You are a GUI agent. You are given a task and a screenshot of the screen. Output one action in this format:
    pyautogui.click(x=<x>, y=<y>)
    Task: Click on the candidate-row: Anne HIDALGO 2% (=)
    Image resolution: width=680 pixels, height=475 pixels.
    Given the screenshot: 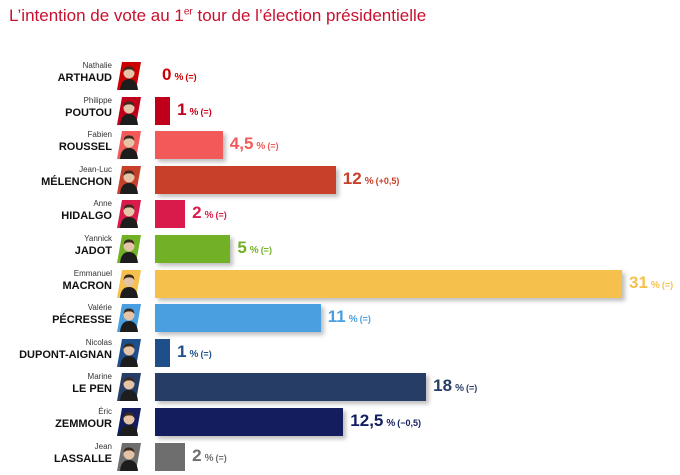 What is the action you would take?
    pyautogui.click(x=340, y=214)
    